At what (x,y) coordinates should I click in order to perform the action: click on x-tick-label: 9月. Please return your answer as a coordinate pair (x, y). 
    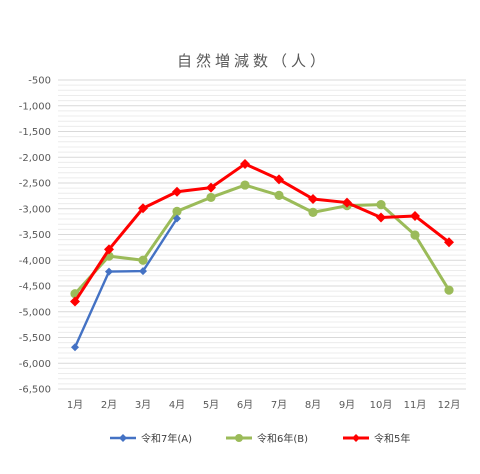
    Looking at the image, I should click on (347, 405).